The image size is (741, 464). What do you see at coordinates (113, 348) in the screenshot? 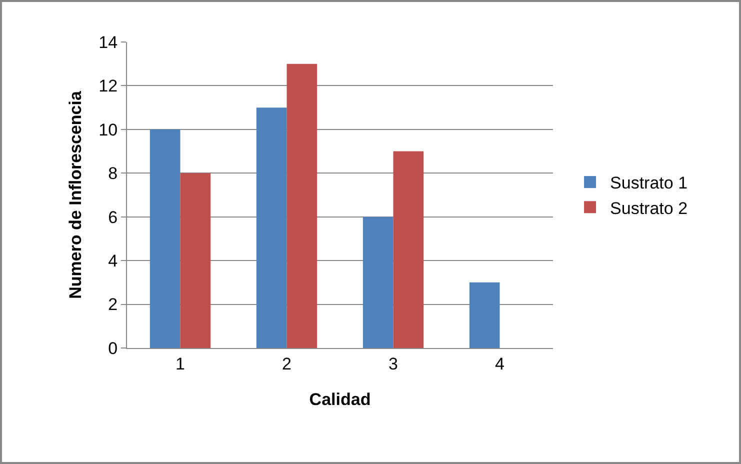
I see `y-tick-label: 0` at bounding box center [113, 348].